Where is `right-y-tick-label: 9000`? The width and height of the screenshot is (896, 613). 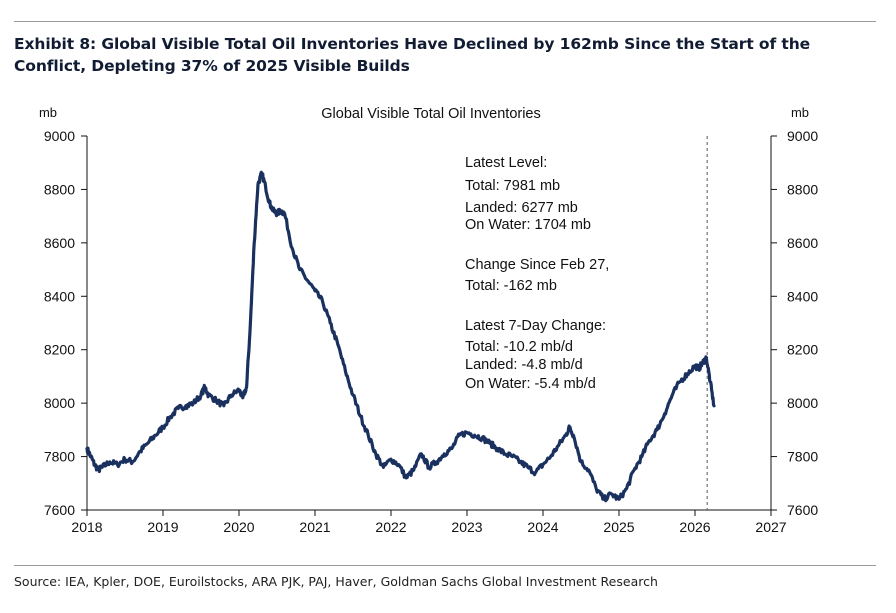
right-y-tick-label: 9000 is located at coordinates (802, 136).